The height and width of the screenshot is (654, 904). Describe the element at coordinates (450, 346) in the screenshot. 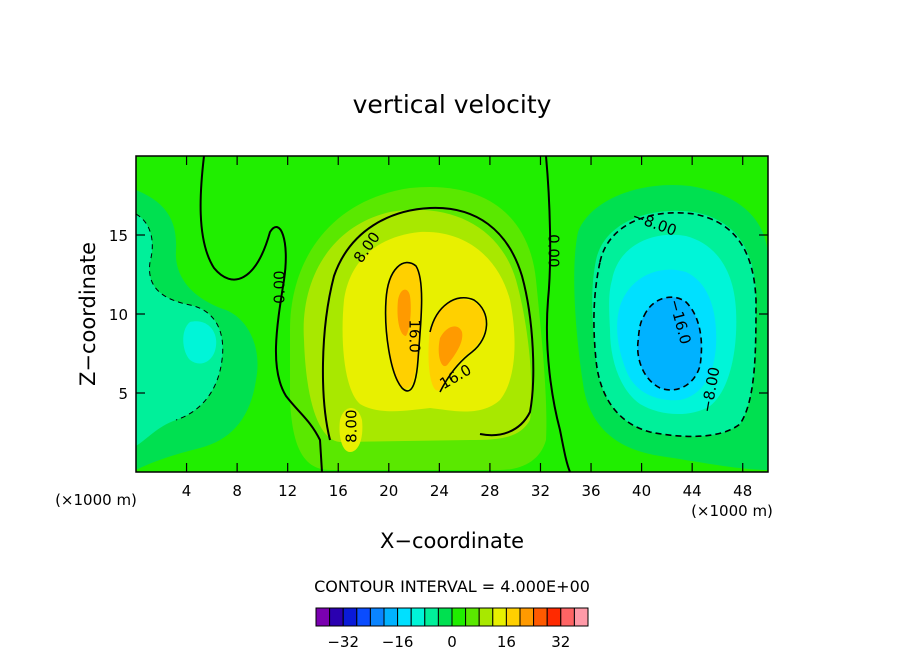

I see `contour-fill-pos20-right` at that location.